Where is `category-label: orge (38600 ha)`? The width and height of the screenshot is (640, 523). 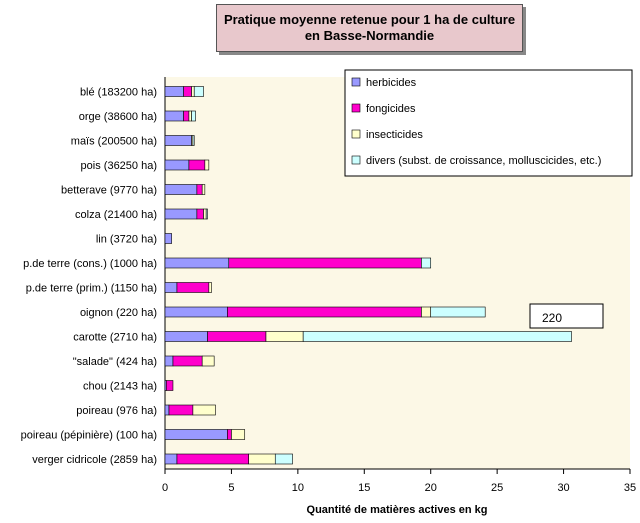
category-label: orge (38600 ha) is located at coordinates (118, 117).